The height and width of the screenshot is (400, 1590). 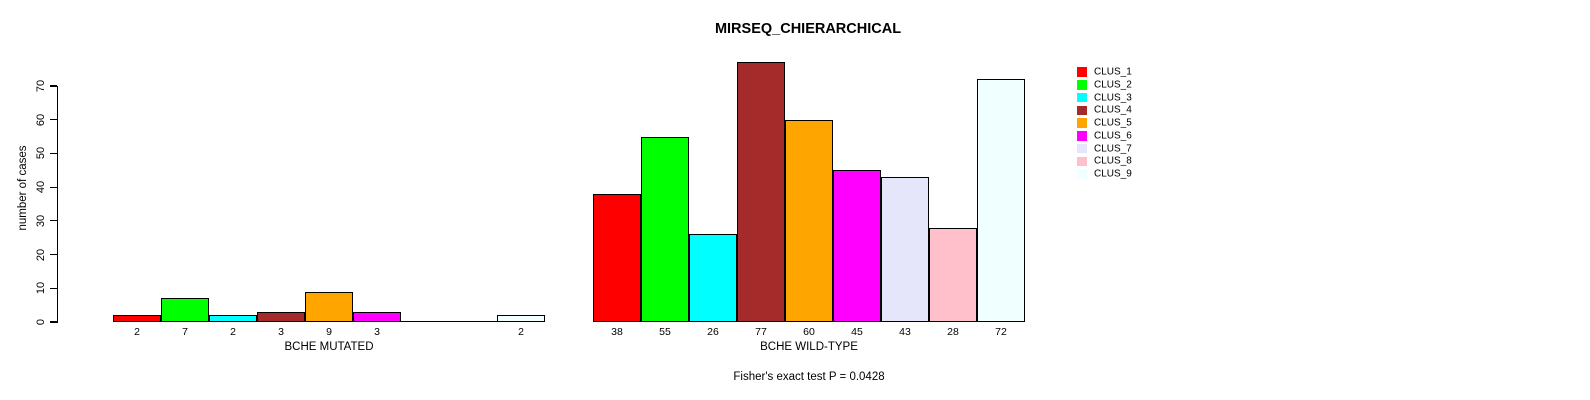 What do you see at coordinates (1113, 110) in the screenshot?
I see `legend-label: CLUS_4` at bounding box center [1113, 110].